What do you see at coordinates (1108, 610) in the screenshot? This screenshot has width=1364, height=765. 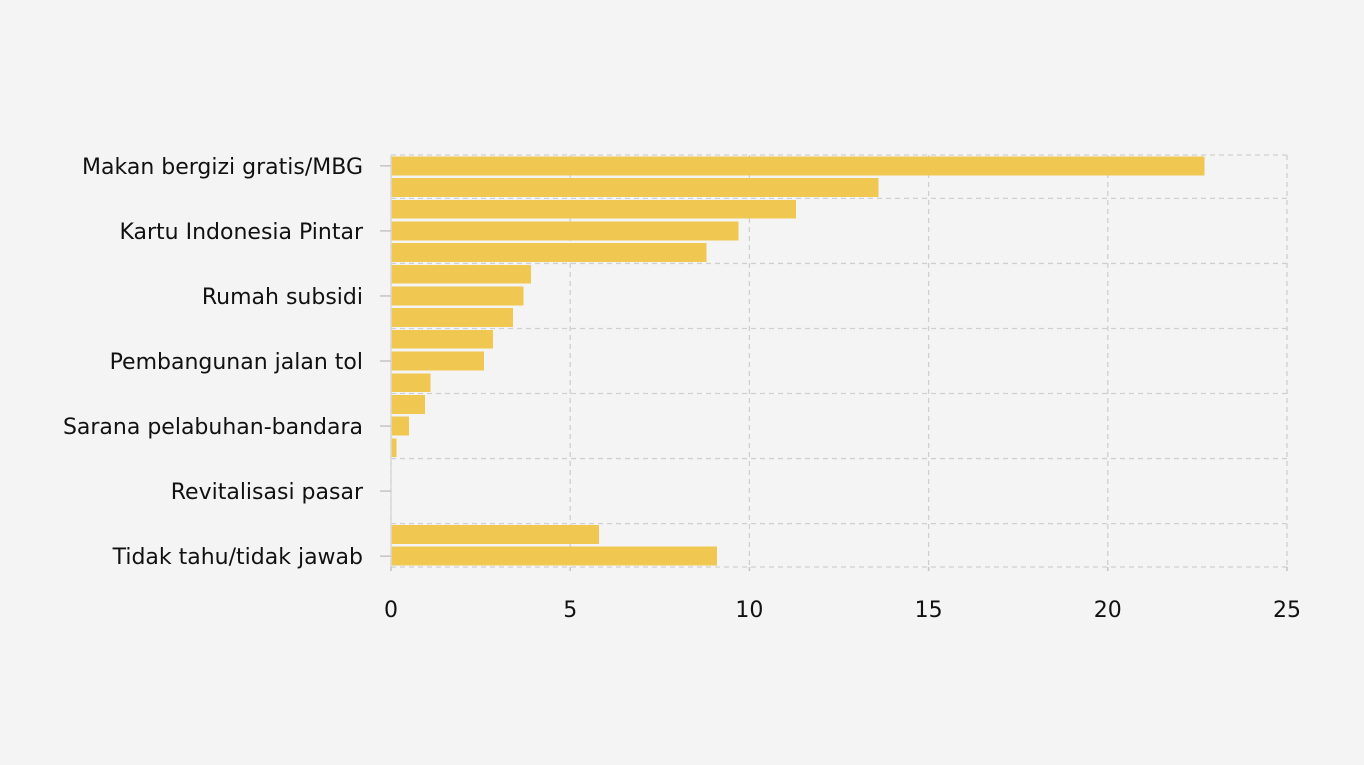 I see `x-tick-label: 20` at bounding box center [1108, 610].